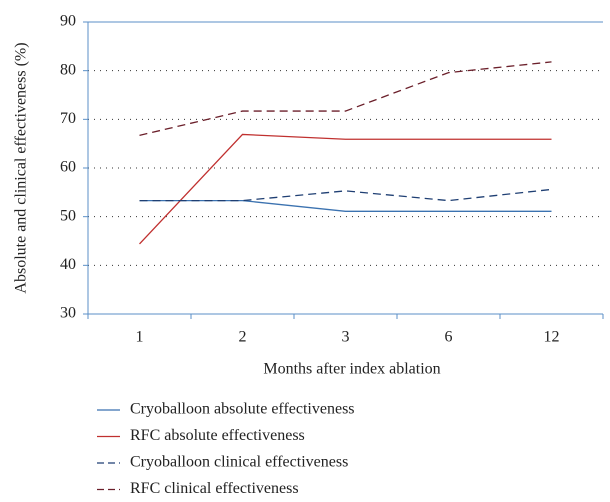 The image size is (610, 502). What do you see at coordinates (351, 369) in the screenshot?
I see `x-axis-label: Months after index ablation` at bounding box center [351, 369].